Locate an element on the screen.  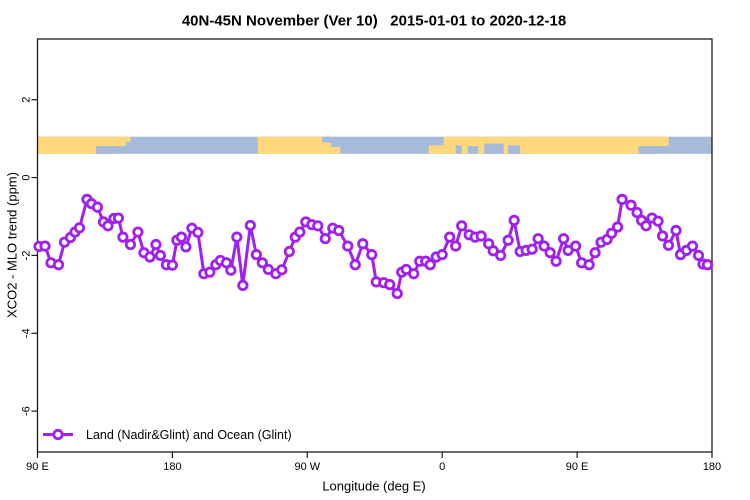
legend-series-marker-icon is located at coordinates (58, 434).